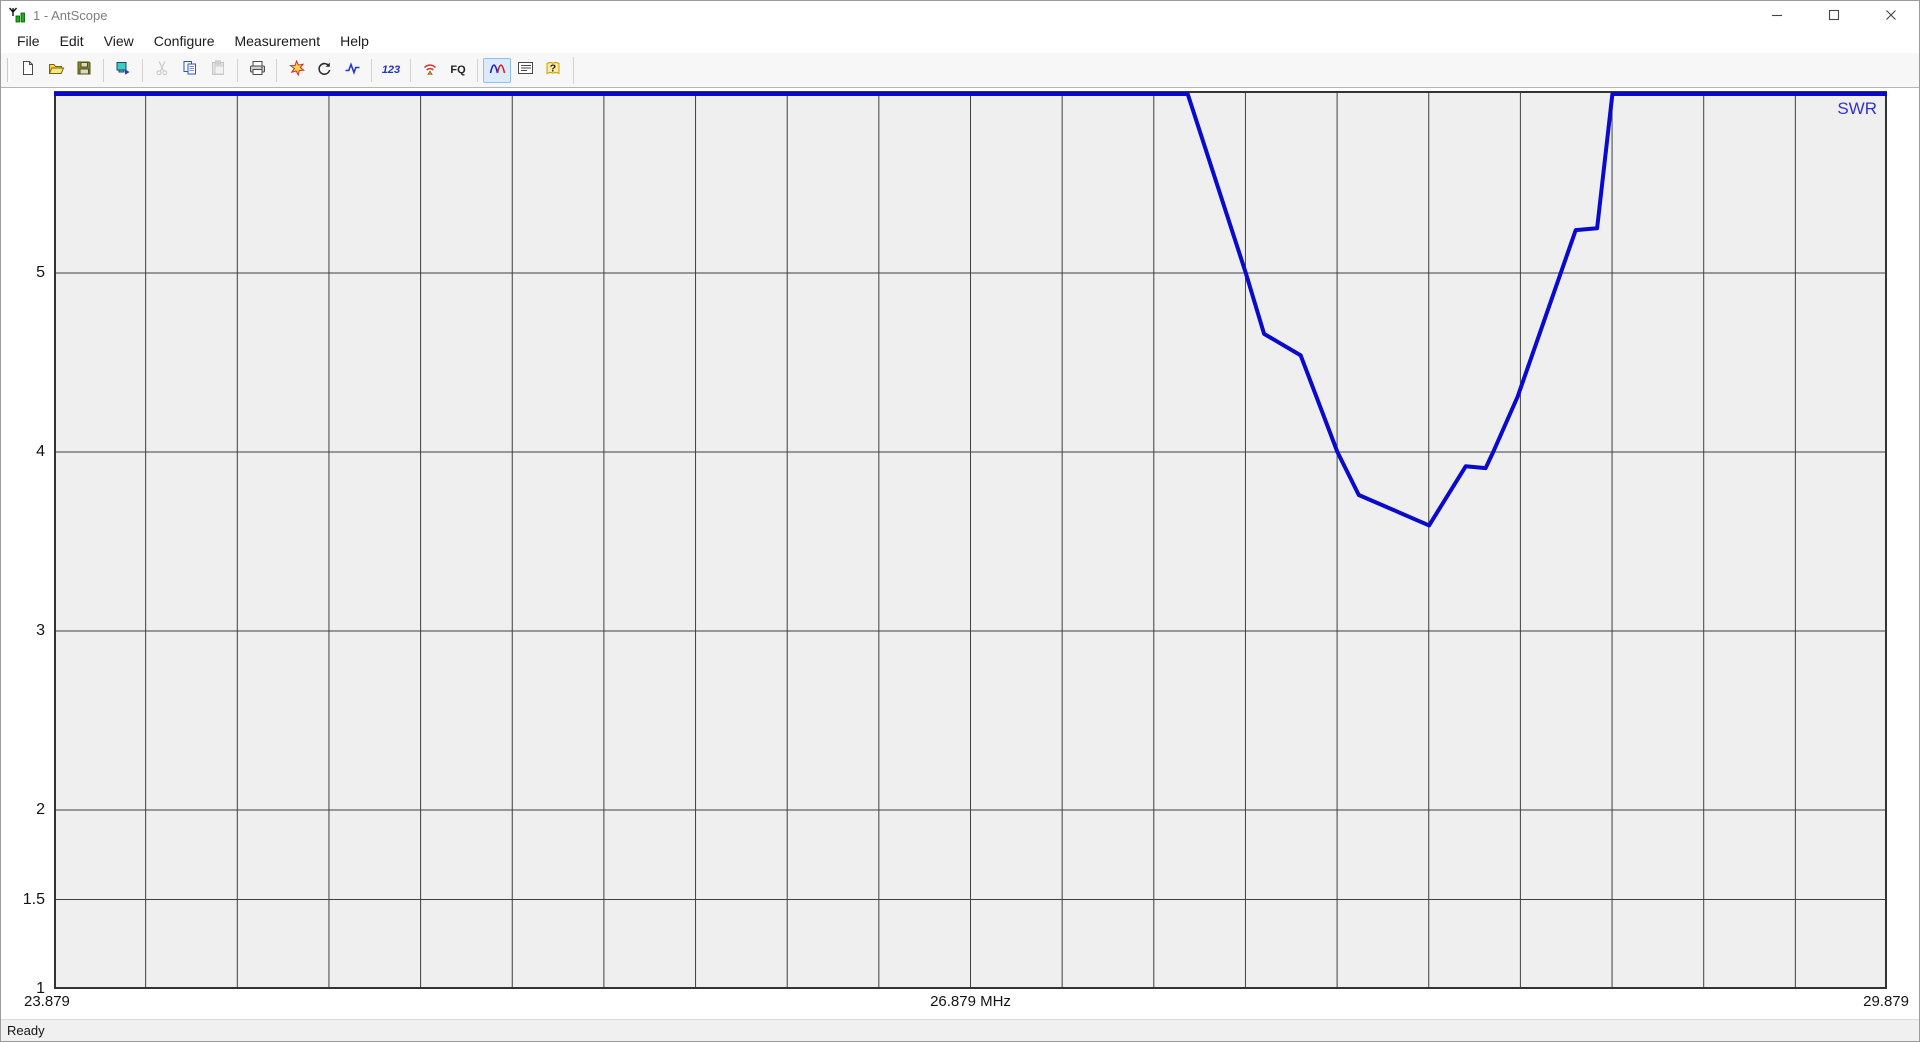 The image size is (1920, 1042). What do you see at coordinates (960, 15) in the screenshot?
I see `title-bar: 1 - AntScope` at bounding box center [960, 15].